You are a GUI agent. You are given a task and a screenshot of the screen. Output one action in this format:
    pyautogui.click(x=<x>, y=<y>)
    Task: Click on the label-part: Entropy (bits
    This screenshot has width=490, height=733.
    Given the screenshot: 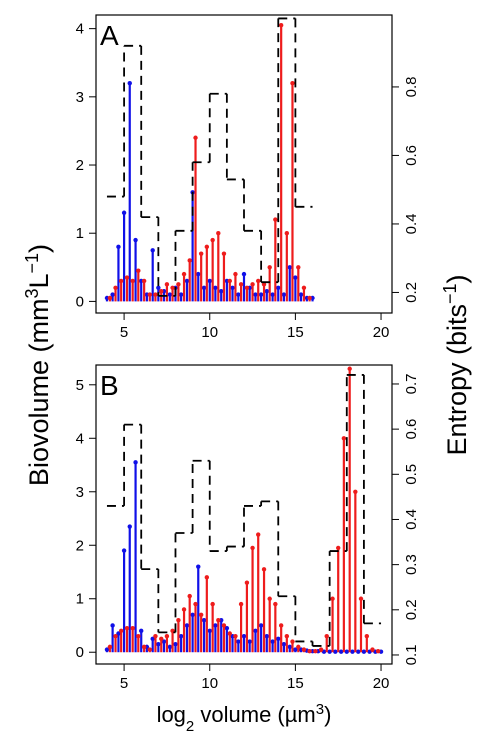 What is the action you would take?
    pyautogui.click(x=457, y=380)
    